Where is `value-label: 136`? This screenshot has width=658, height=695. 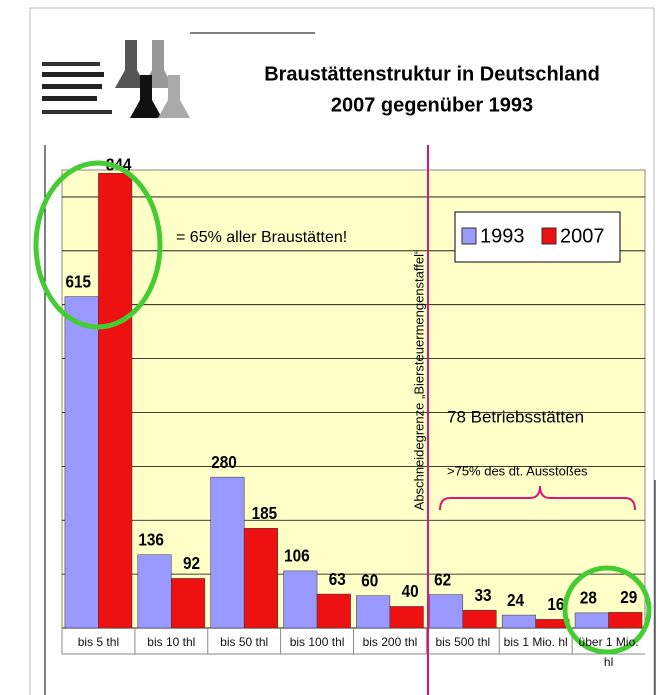 value-label: 136 is located at coordinates (151, 539).